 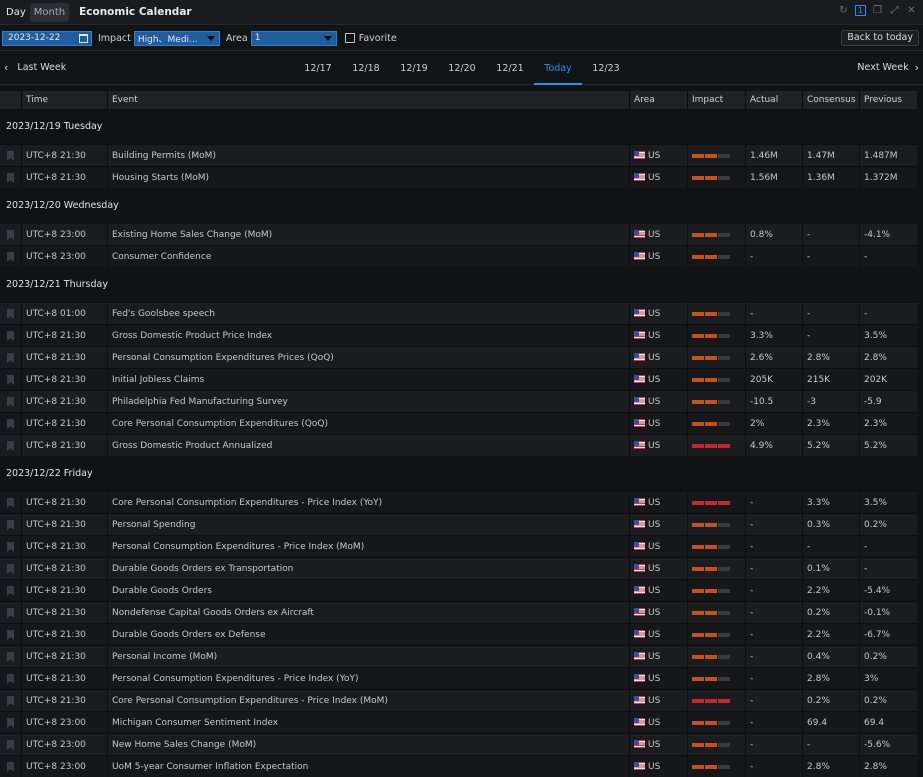 I want to click on day-tab: 12/17, so click(x=318, y=68).